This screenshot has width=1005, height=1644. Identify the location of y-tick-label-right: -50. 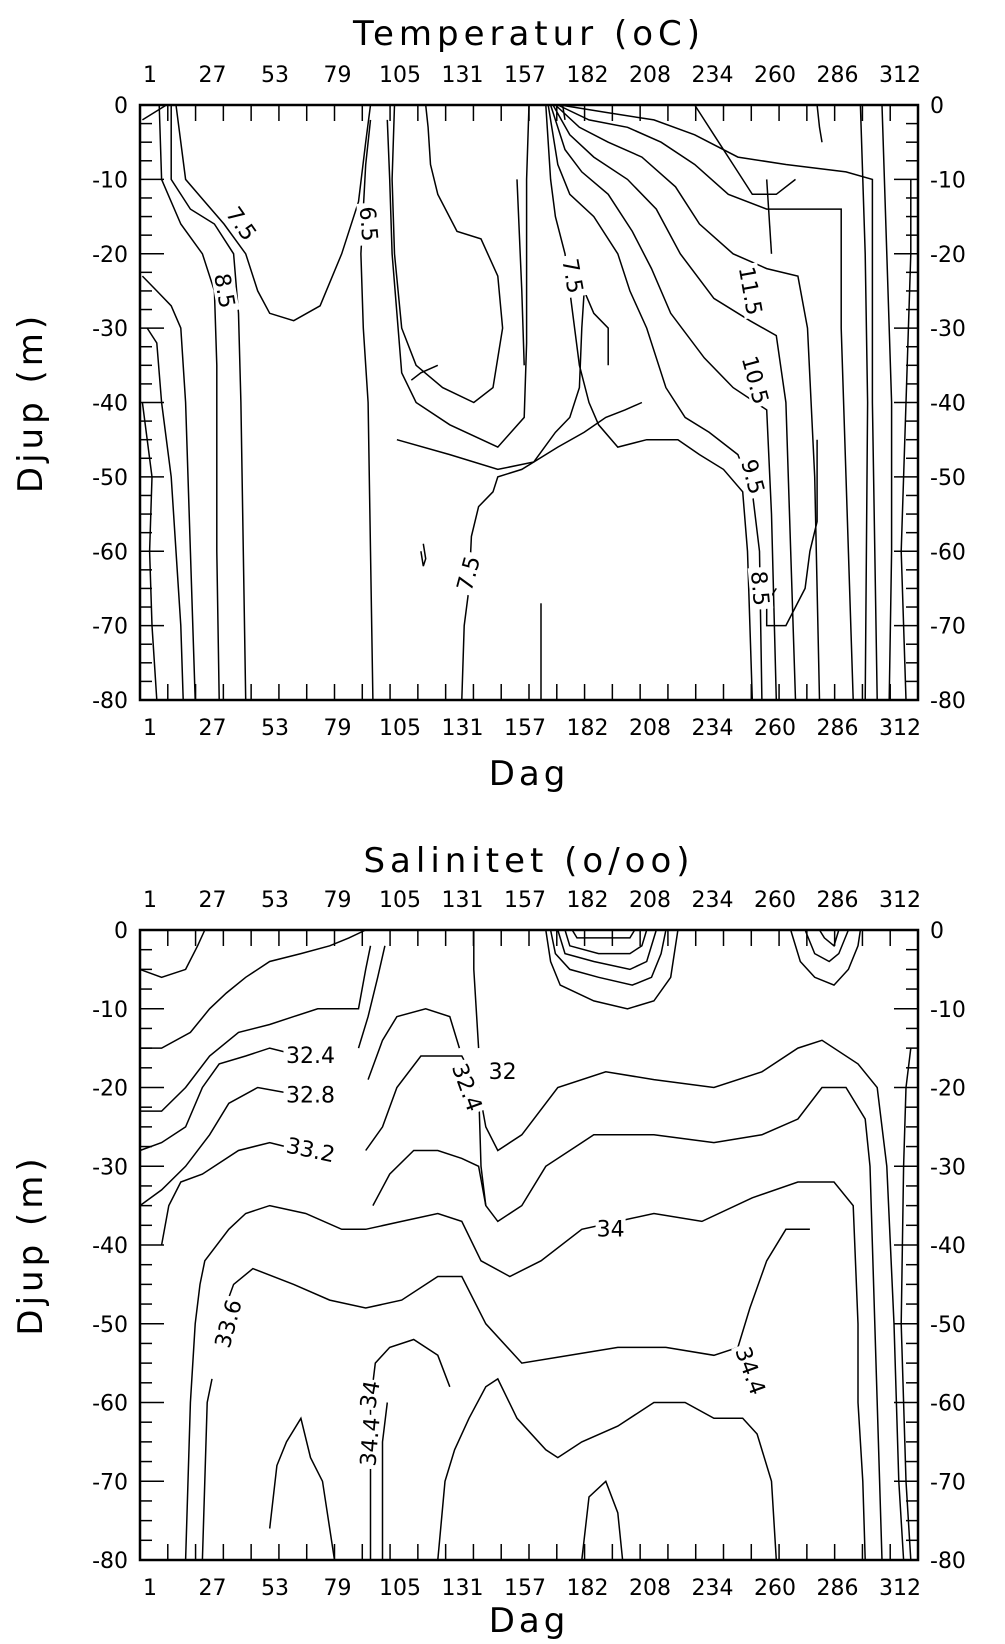
(948, 478).